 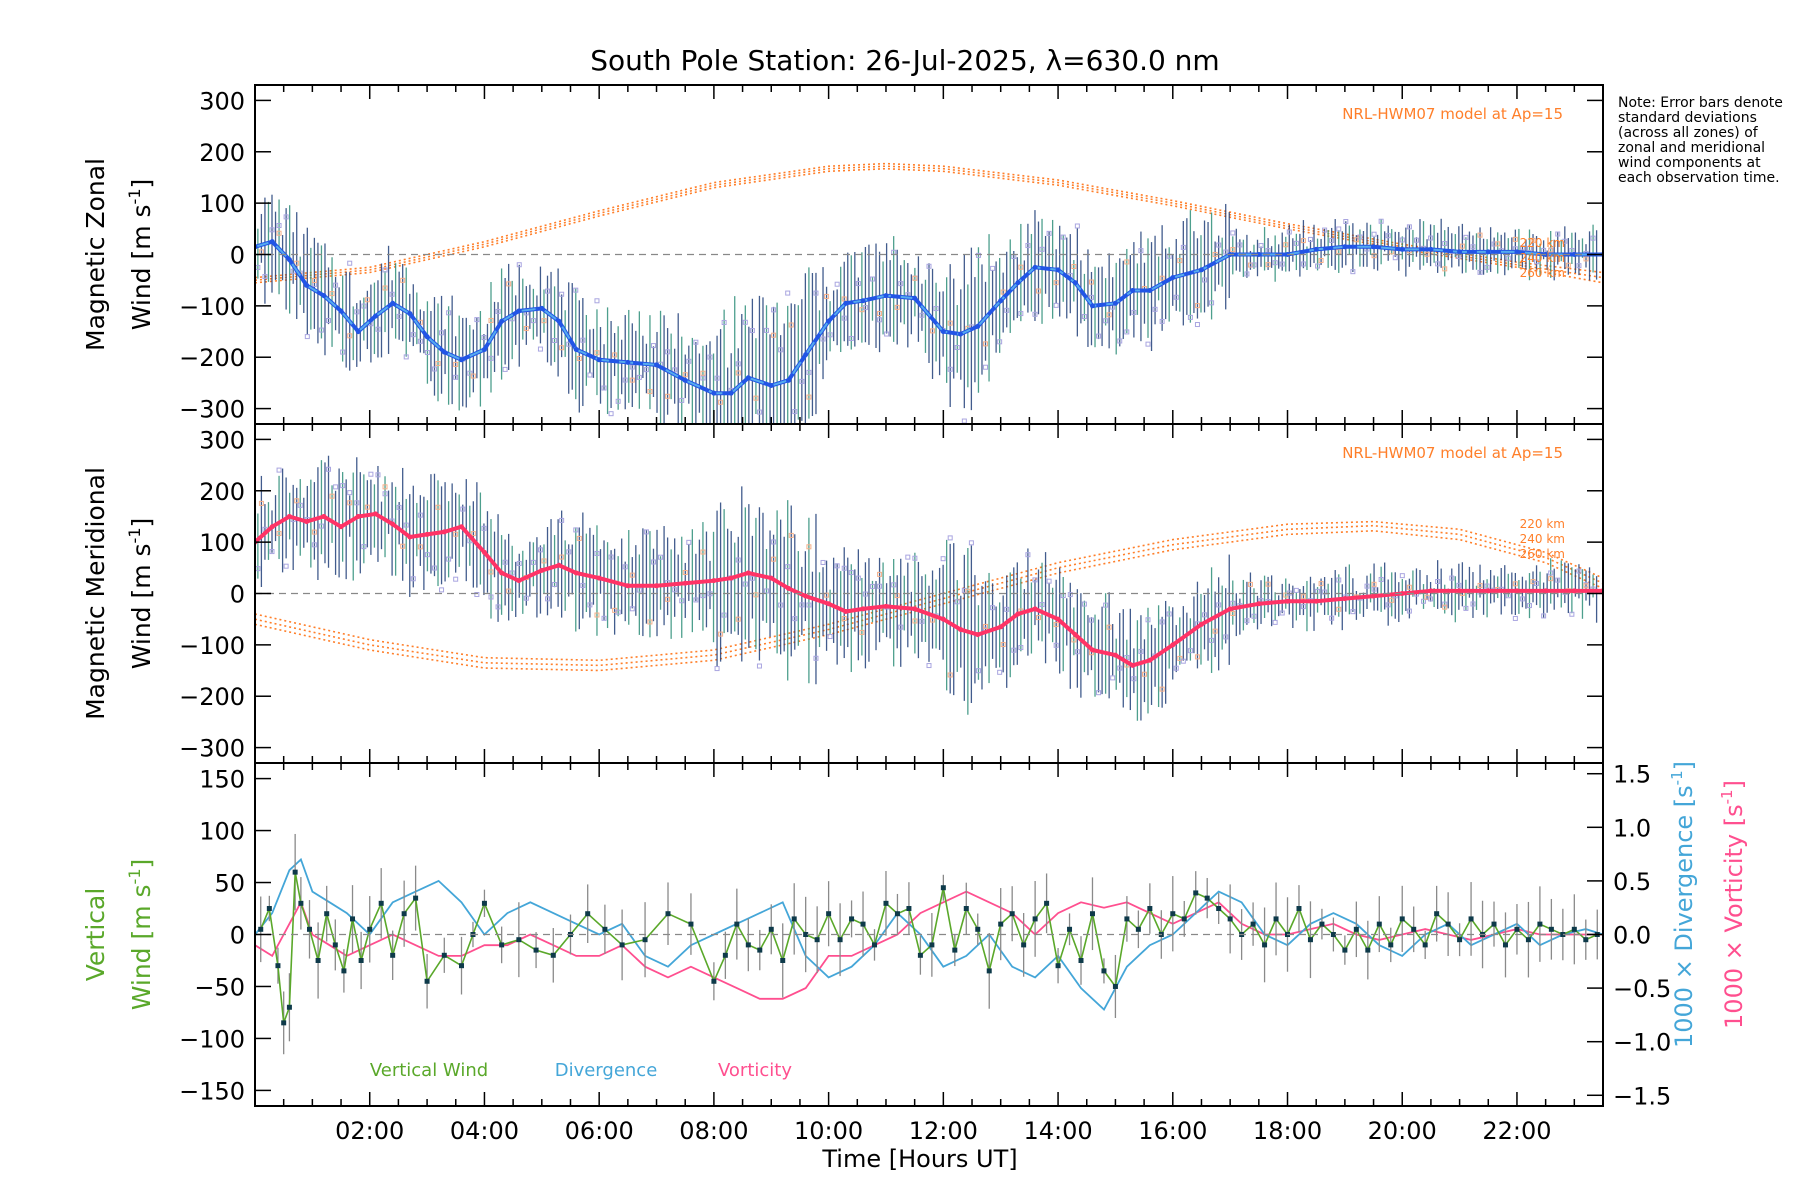 What do you see at coordinates (237, 256) in the screenshot?
I see `y-tick-label: 0` at bounding box center [237, 256].